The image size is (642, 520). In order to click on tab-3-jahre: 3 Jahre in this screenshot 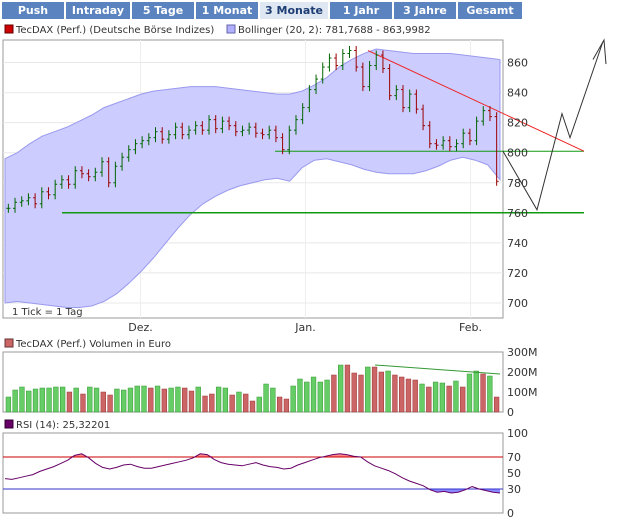, I will do `click(425, 10)`.